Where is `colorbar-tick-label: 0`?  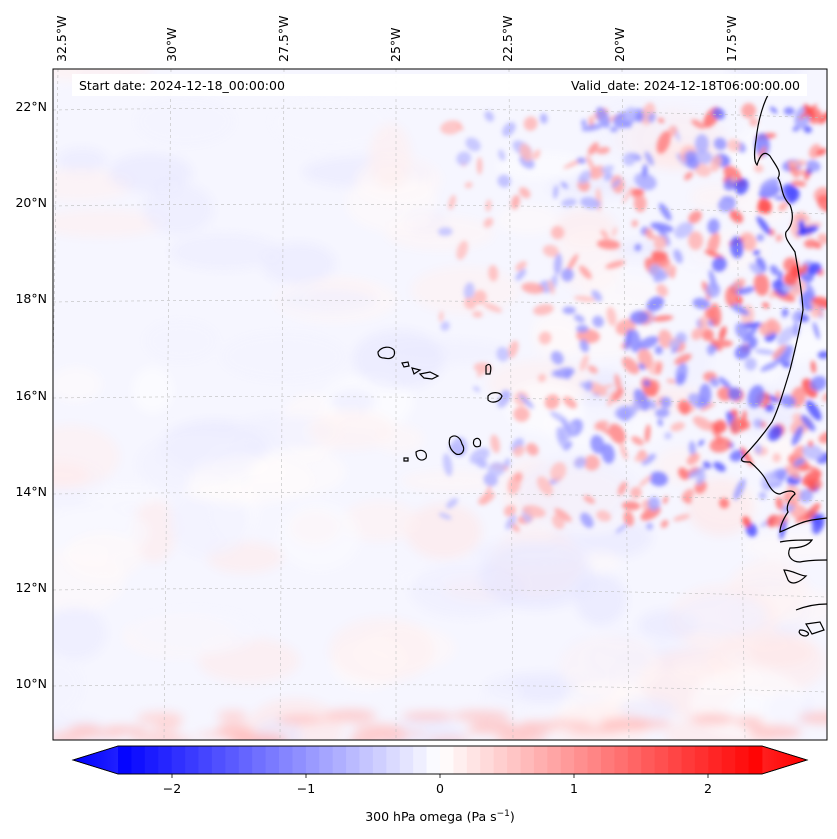 colorbar-tick-label: 0 is located at coordinates (440, 788).